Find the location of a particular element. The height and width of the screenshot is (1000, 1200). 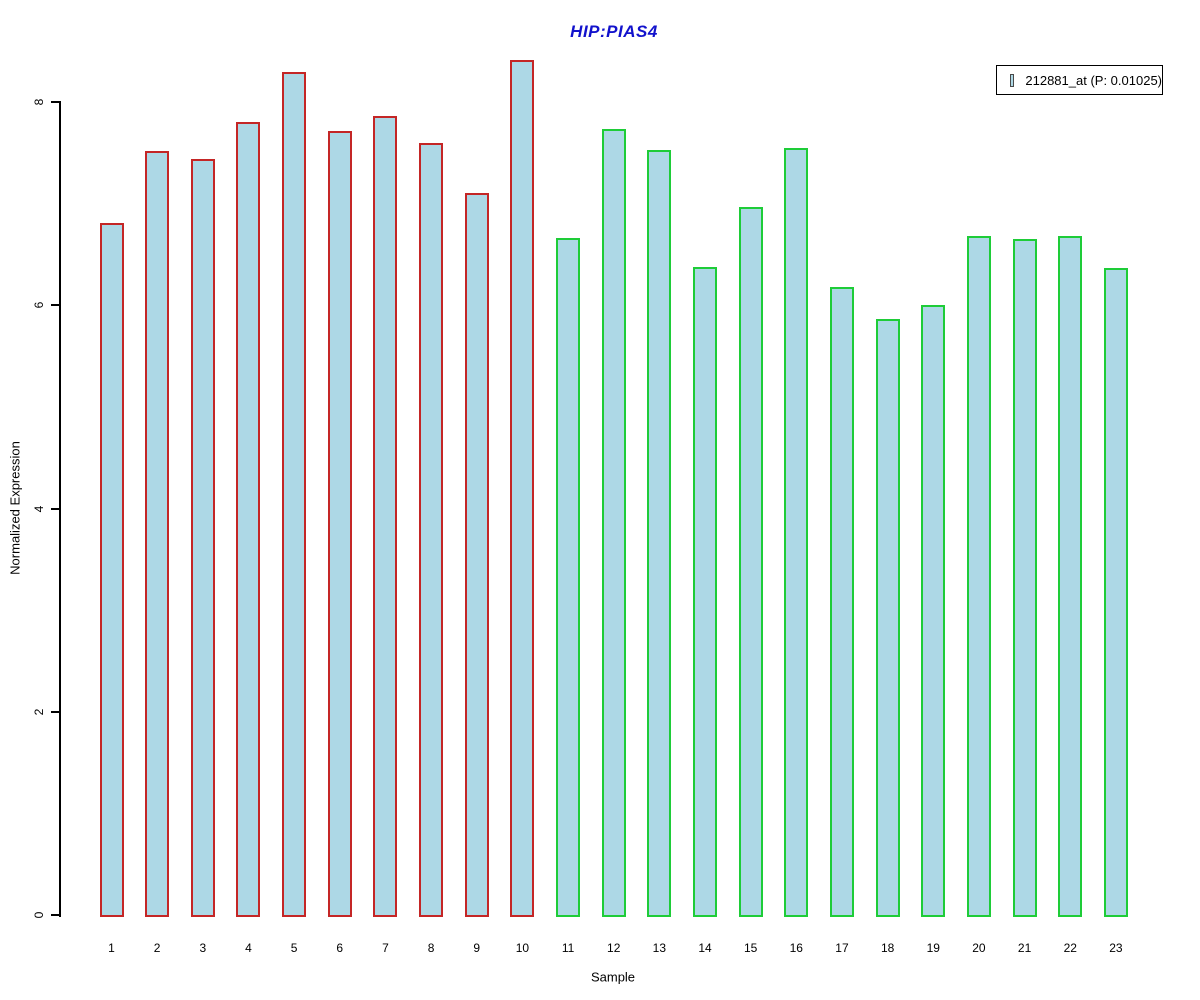

x-tick-label: 15 is located at coordinates (750, 948).